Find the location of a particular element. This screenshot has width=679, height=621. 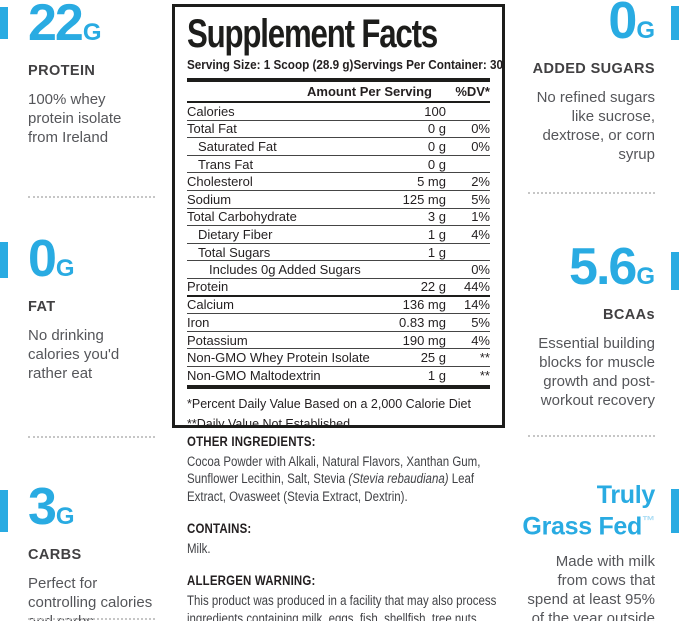

bcaas-label: BCAAs is located at coordinates (629, 315).